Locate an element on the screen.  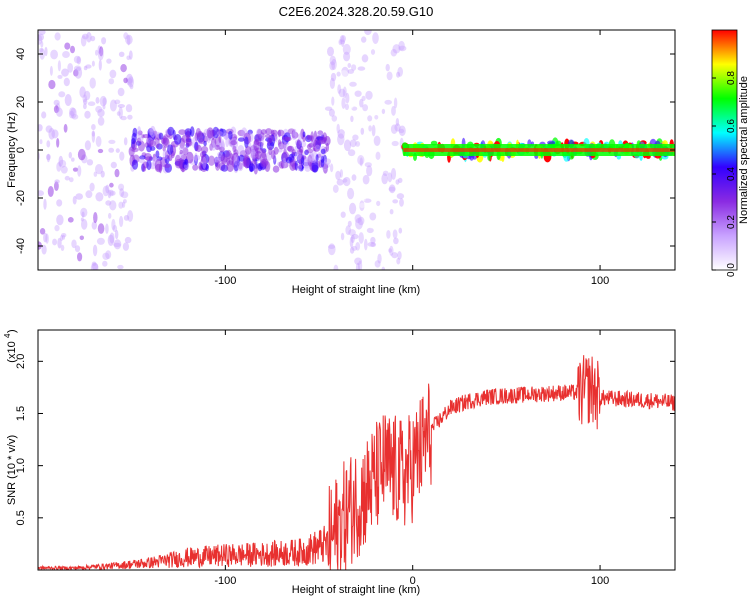
spectrogram-region-clean-tone is located at coordinates (538, 150).